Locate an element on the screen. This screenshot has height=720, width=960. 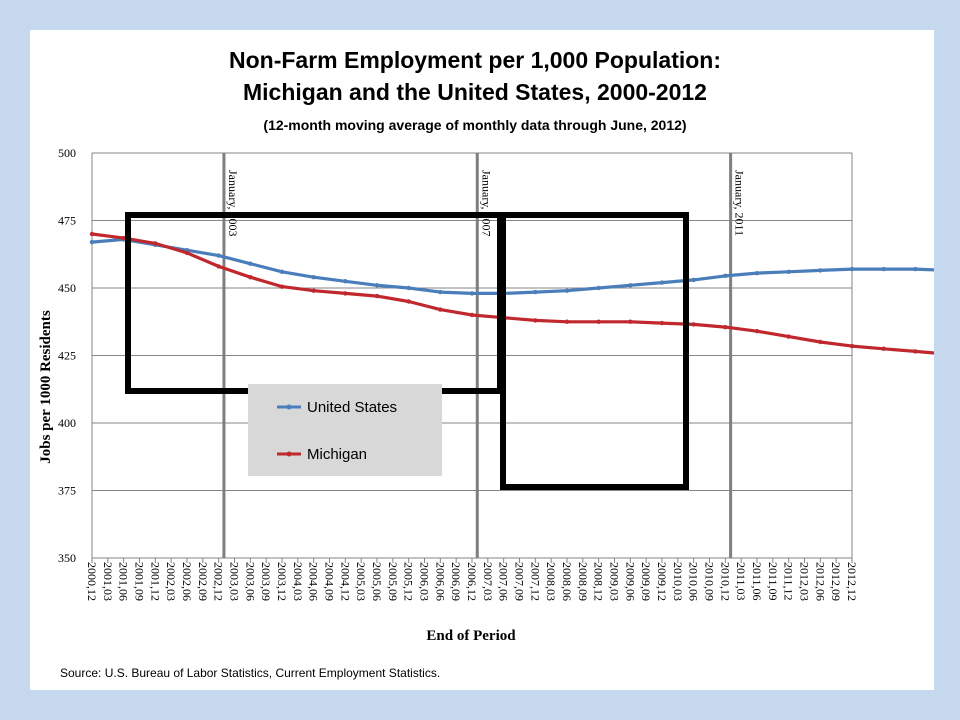
x-tick-label: 2012,12 is located at coordinates (852, 581).